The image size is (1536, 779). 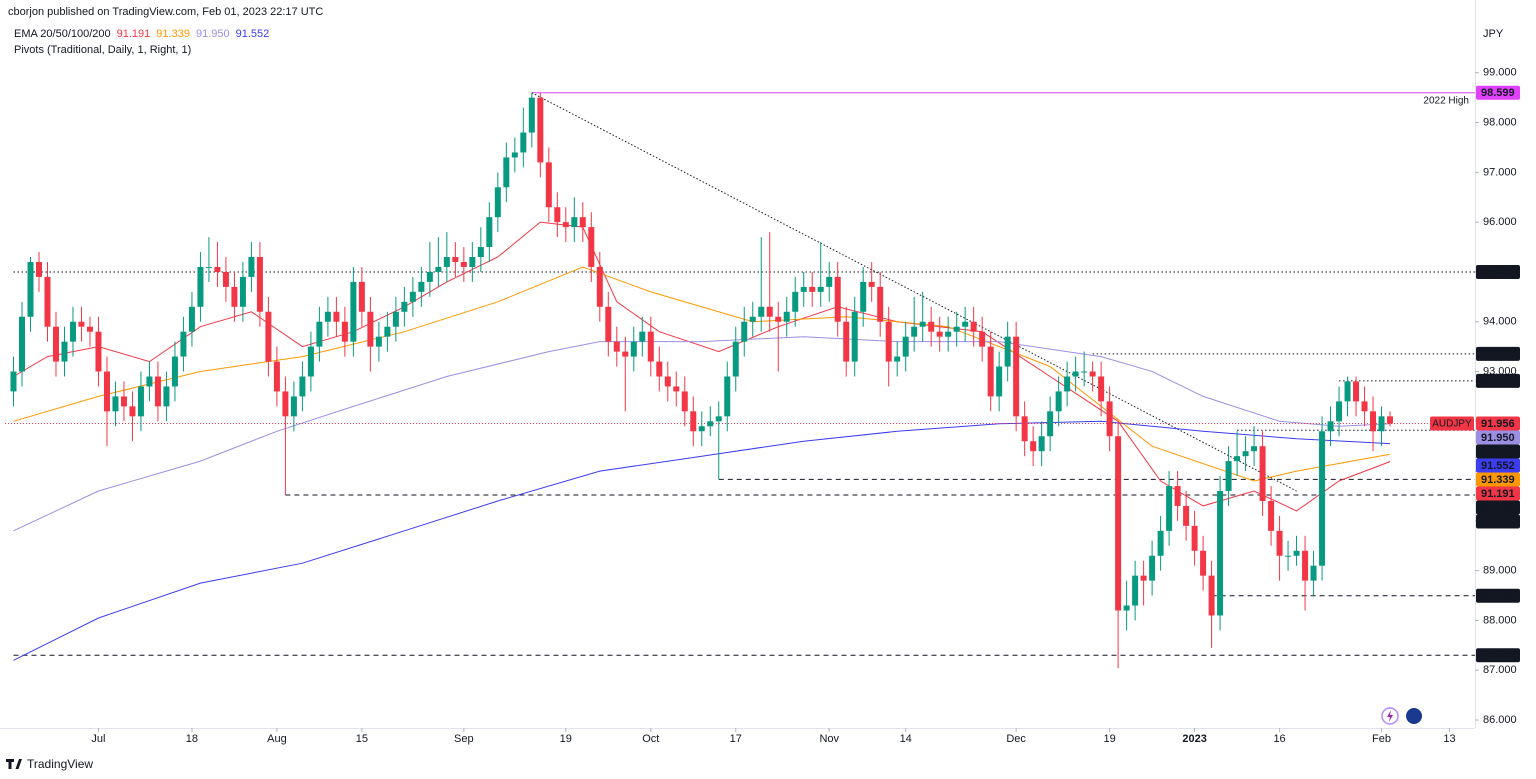 I want to click on y-tick-label: 88.000, so click(x=1500, y=620).